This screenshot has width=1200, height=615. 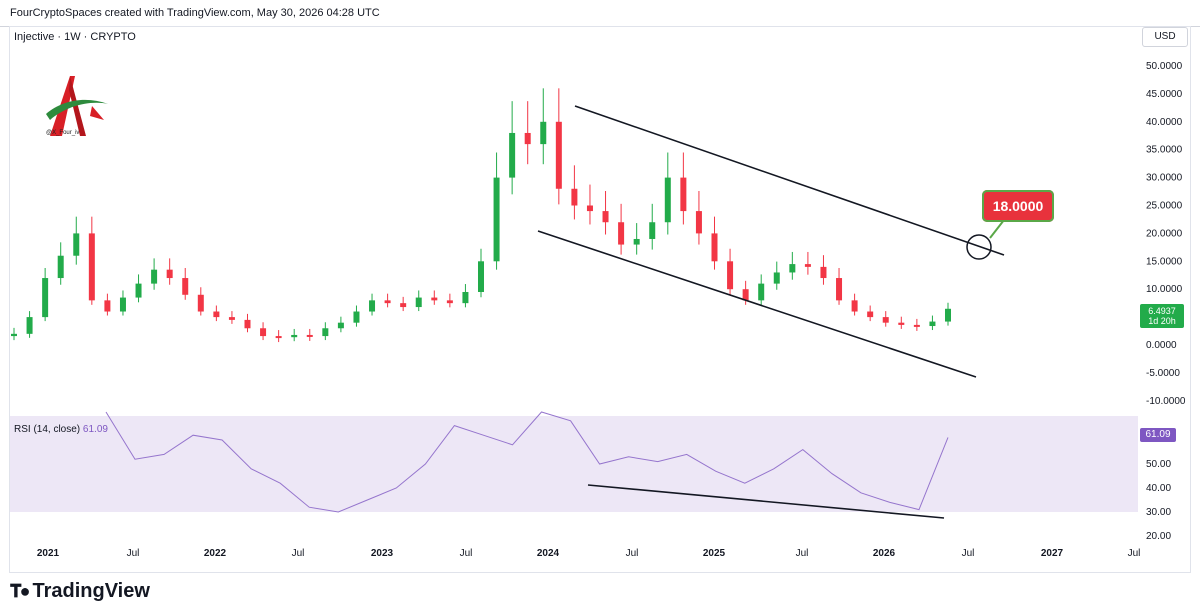 I want to click on price-tick-label: 20.0000, so click(x=1164, y=233).